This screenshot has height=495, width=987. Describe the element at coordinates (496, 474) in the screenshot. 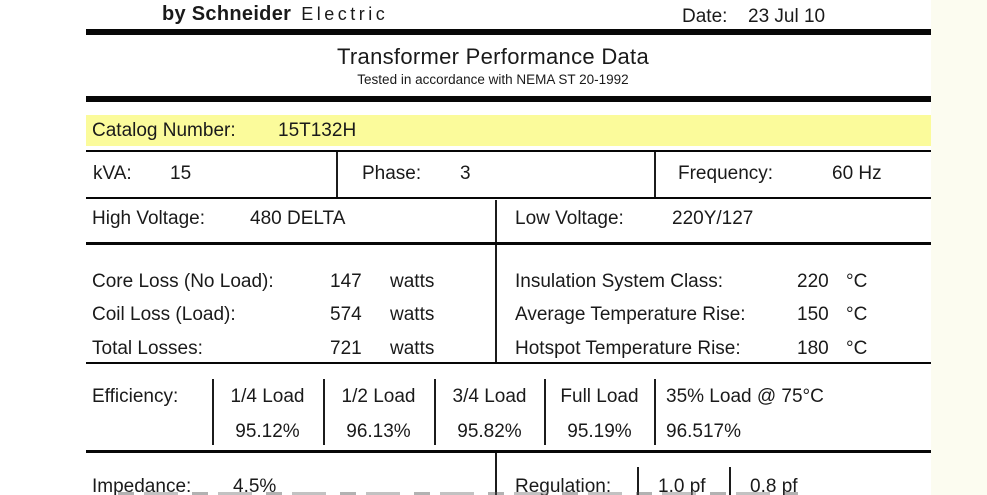

I see `impedance-regulation-divider` at that location.